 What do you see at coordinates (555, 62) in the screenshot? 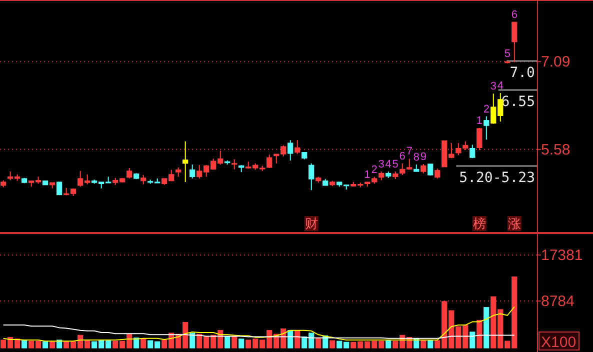
I see `y-tick-label: 7.09` at bounding box center [555, 62].